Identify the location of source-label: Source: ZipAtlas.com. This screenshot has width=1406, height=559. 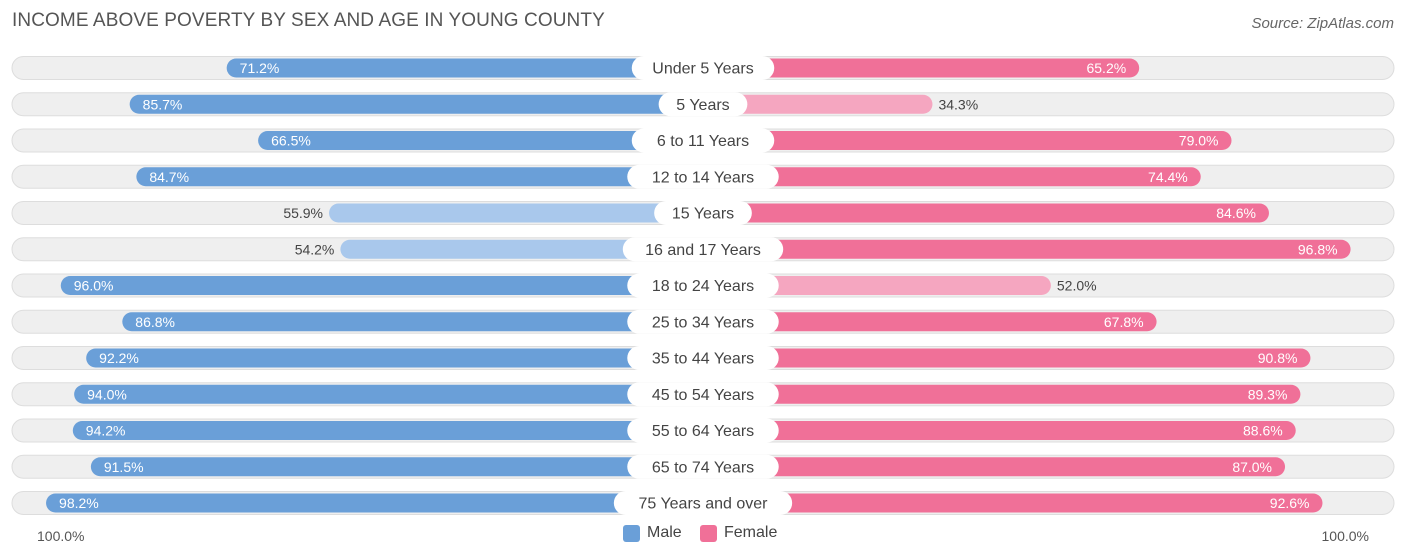
(1322, 23).